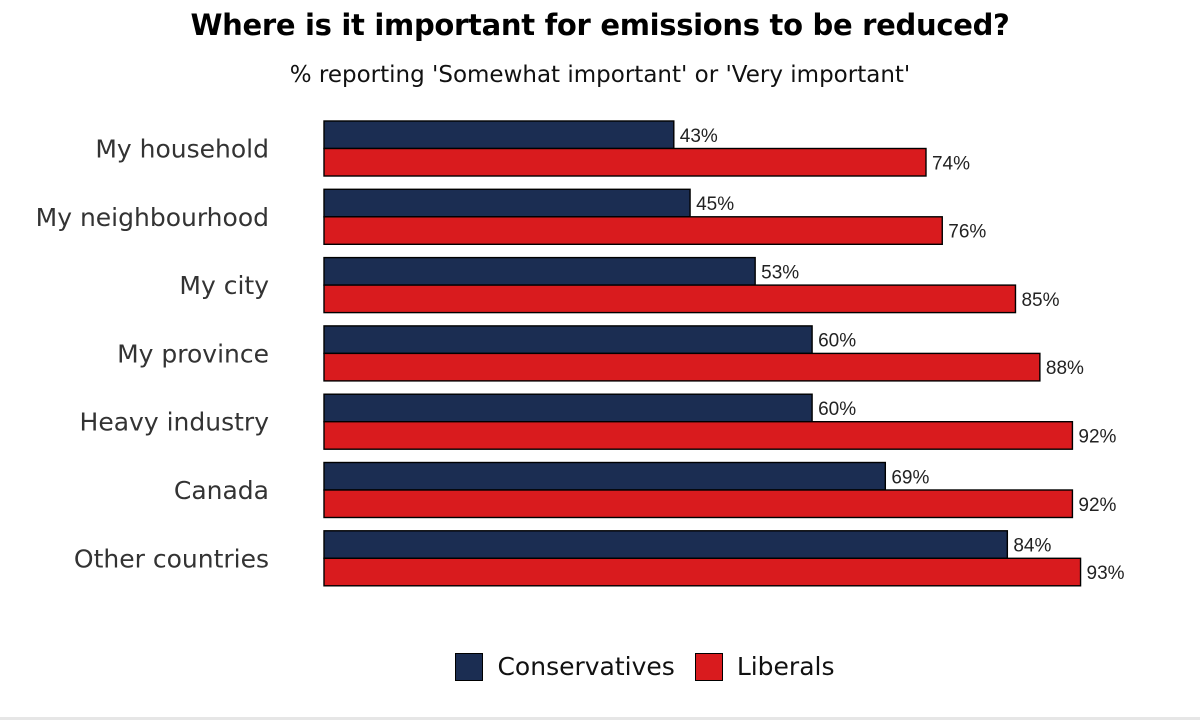 The image size is (1200, 720). I want to click on bar-conservatives-heavy-industry, so click(568, 408).